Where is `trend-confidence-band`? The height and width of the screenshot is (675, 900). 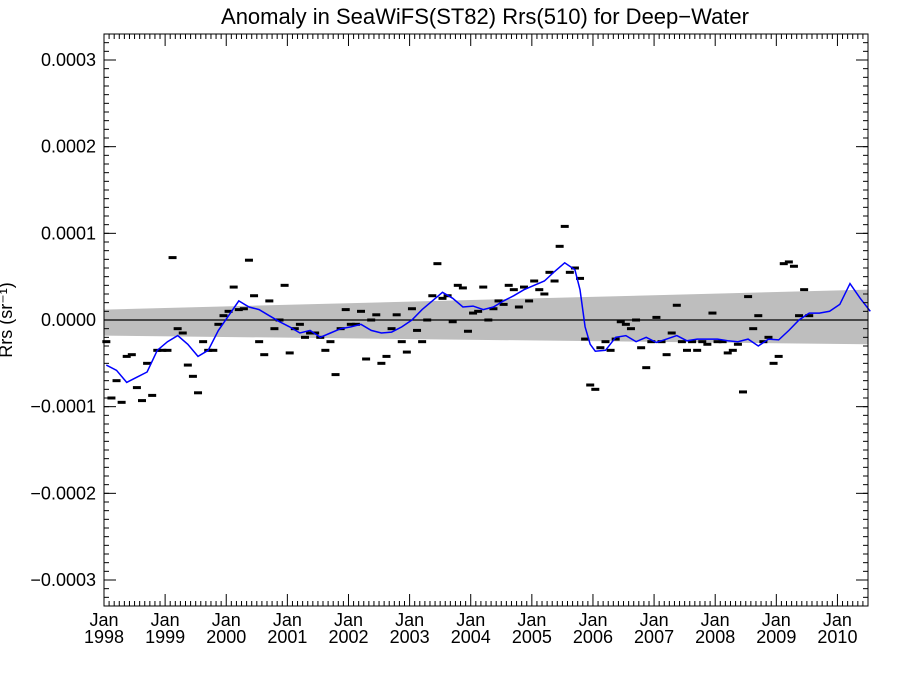 trend-confidence-band is located at coordinates (486, 317).